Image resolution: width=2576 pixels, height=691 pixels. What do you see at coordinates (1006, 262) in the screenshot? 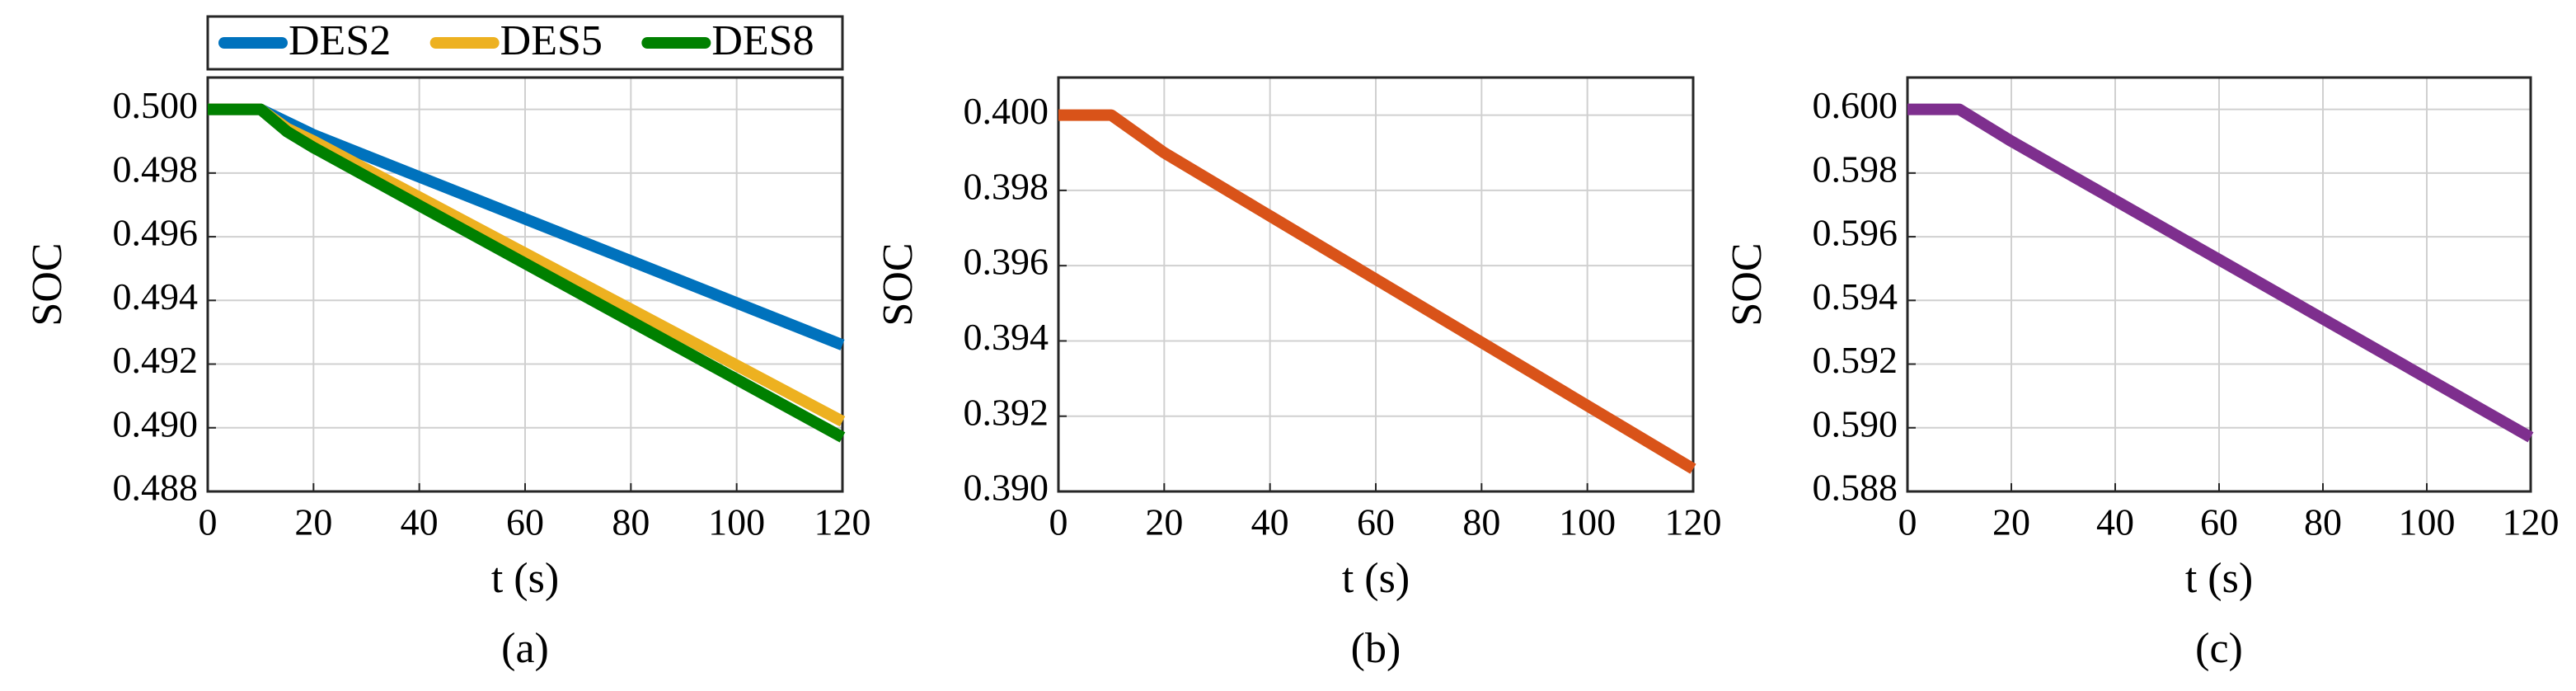
I see `y-tick-label: 0.396` at bounding box center [1006, 262].